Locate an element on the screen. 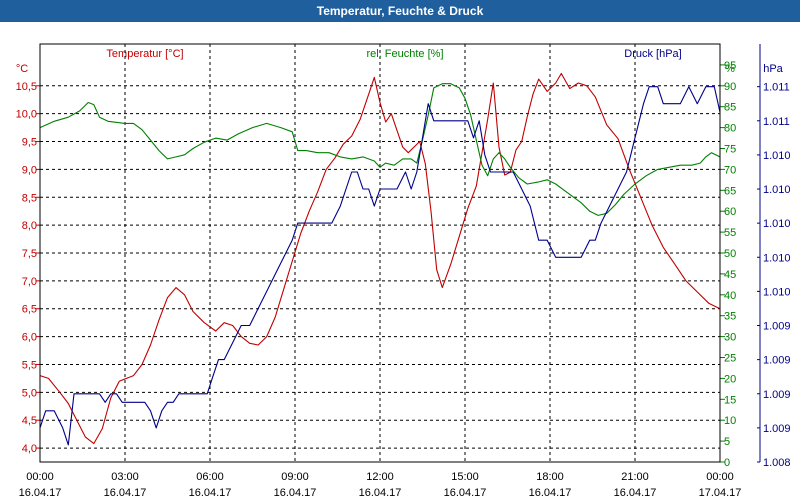  x-tick-time-label: 18:00 is located at coordinates (550, 477).